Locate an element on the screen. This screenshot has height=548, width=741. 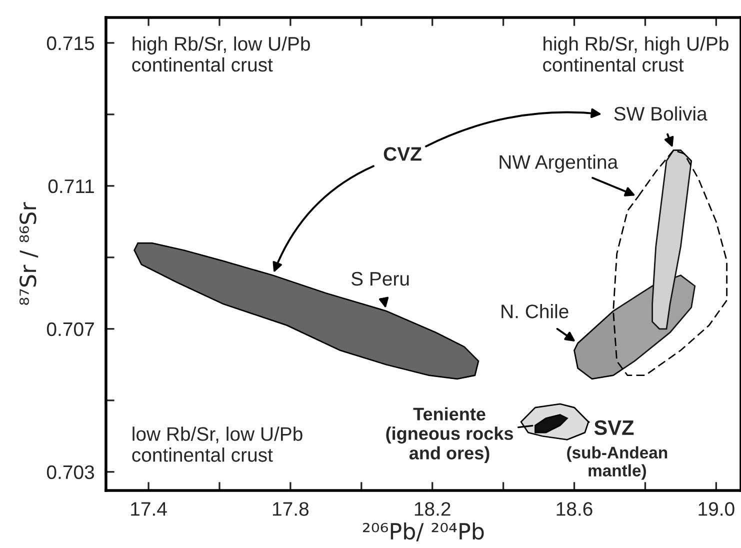
annotation: low Rb/Sr, low U/Pb continental crust is located at coordinates (217, 444).